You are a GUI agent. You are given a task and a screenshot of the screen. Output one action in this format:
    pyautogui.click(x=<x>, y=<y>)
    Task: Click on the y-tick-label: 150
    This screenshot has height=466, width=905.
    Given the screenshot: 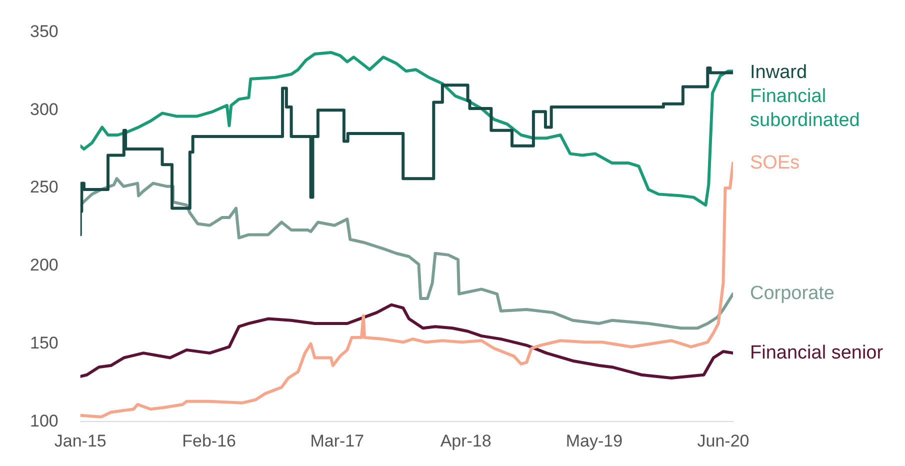 What is the action you would take?
    pyautogui.click(x=44, y=342)
    